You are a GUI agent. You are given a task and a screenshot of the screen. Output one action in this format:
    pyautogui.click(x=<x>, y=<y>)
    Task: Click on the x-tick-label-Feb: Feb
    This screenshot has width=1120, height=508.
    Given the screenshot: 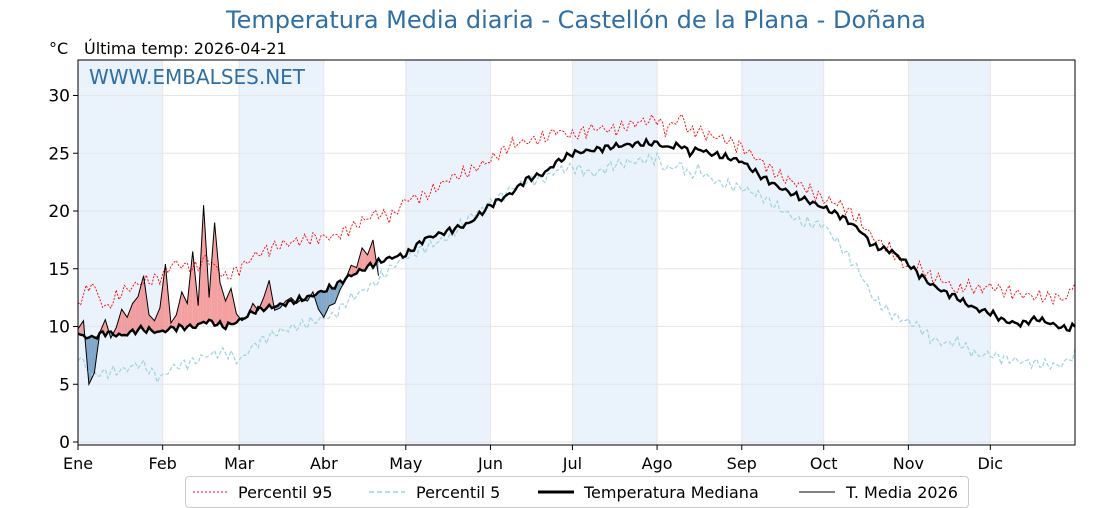 What is the action you would take?
    pyautogui.click(x=163, y=463)
    